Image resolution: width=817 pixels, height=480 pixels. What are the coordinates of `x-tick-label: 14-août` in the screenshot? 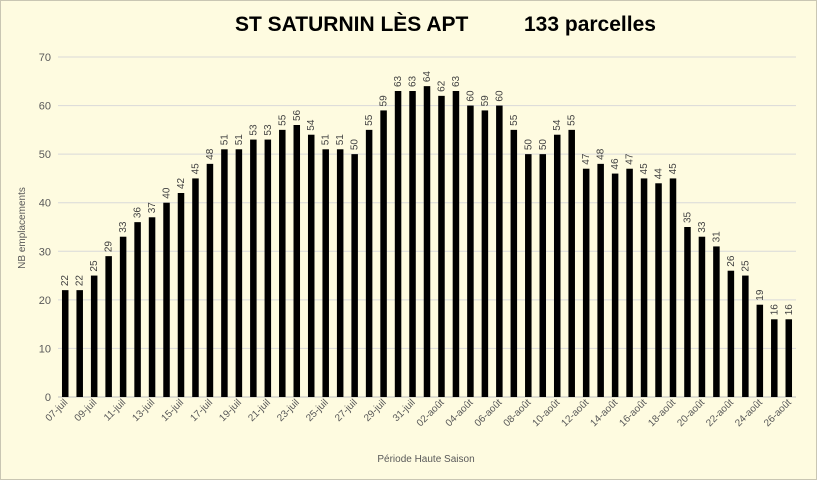 It's located at (604, 413).